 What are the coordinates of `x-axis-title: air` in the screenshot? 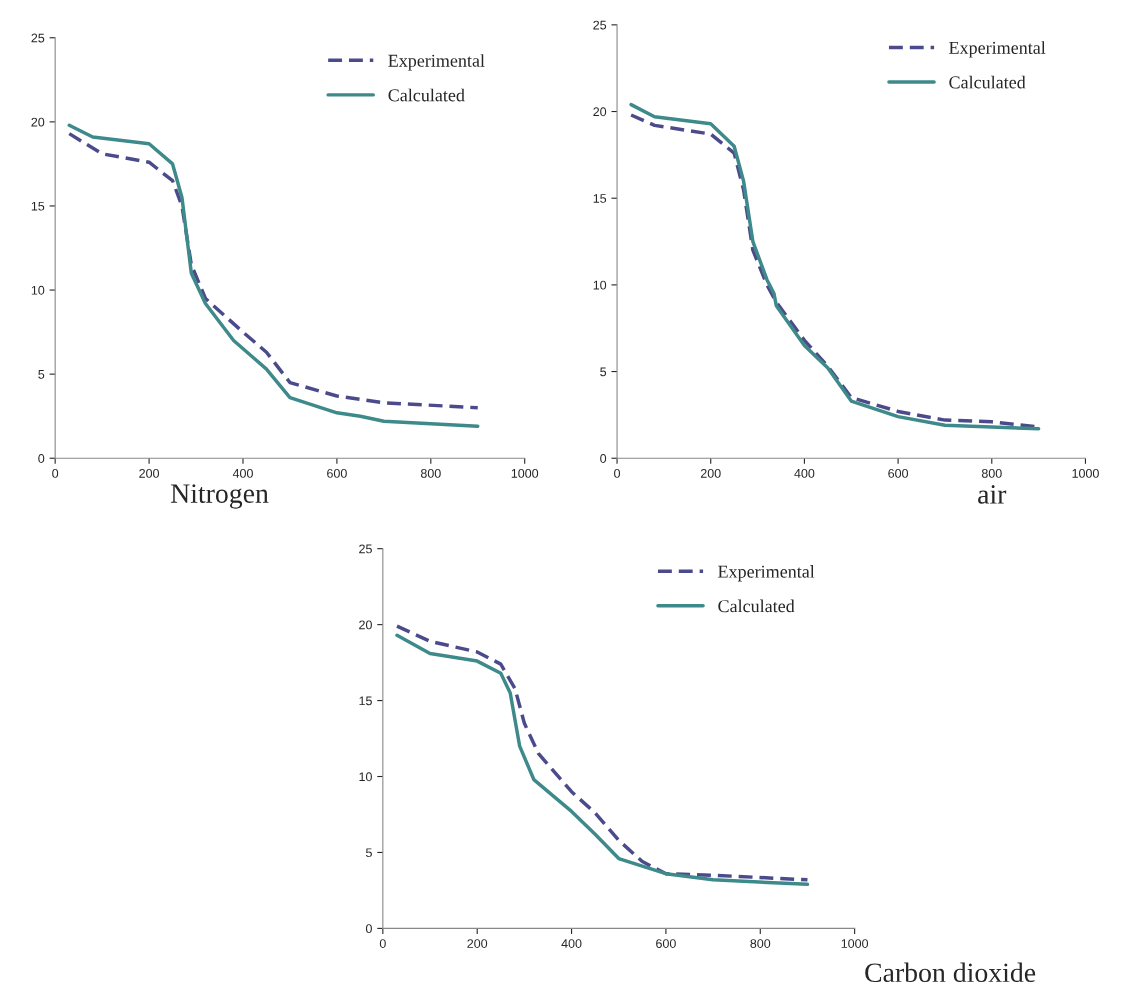 It's located at (992, 494).